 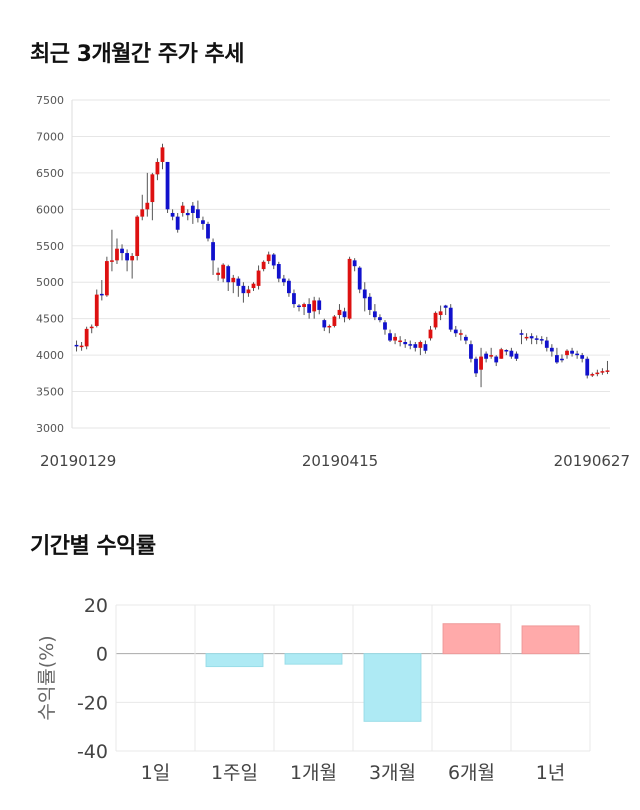 What do you see at coordinates (50, 246) in the screenshot?
I see `price-y-tick-label: 5500` at bounding box center [50, 246].